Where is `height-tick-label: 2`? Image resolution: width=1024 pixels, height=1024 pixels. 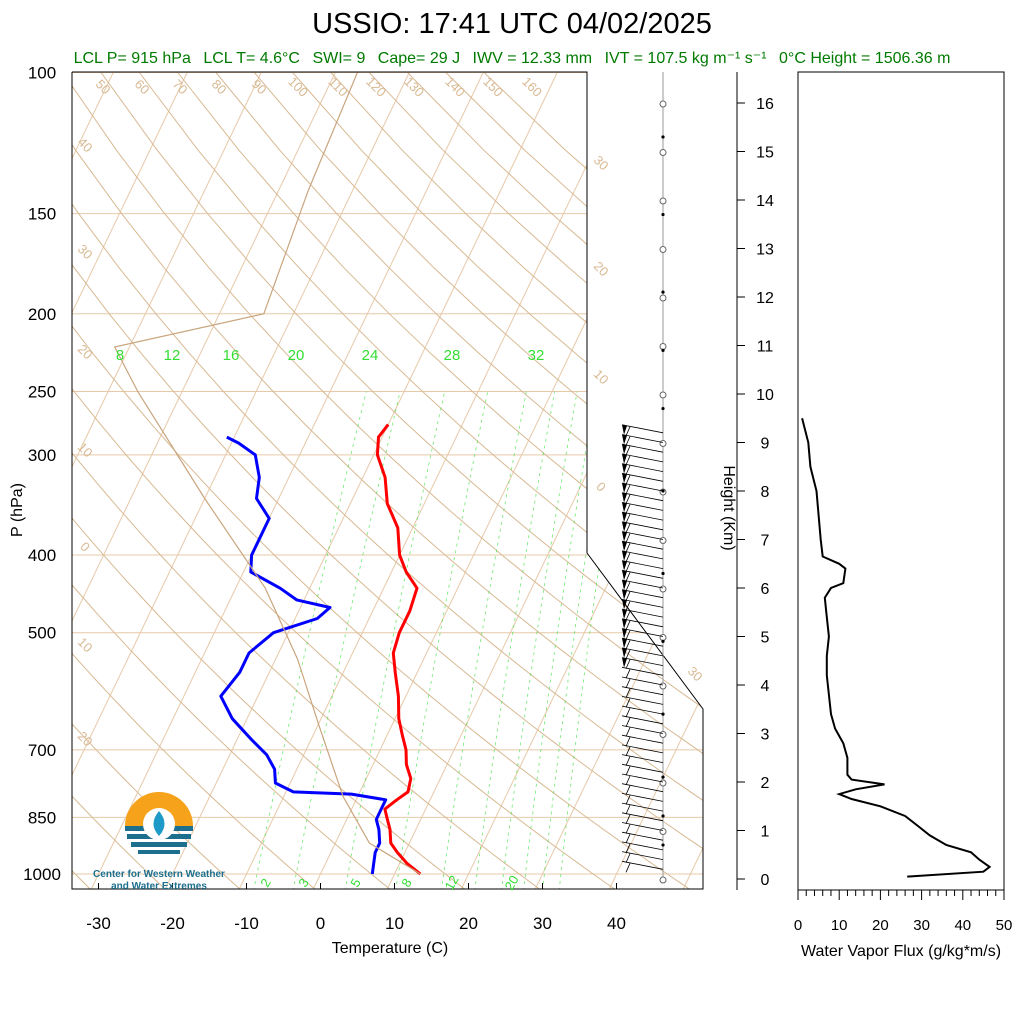 height-tick-label: 2 is located at coordinates (765, 783).